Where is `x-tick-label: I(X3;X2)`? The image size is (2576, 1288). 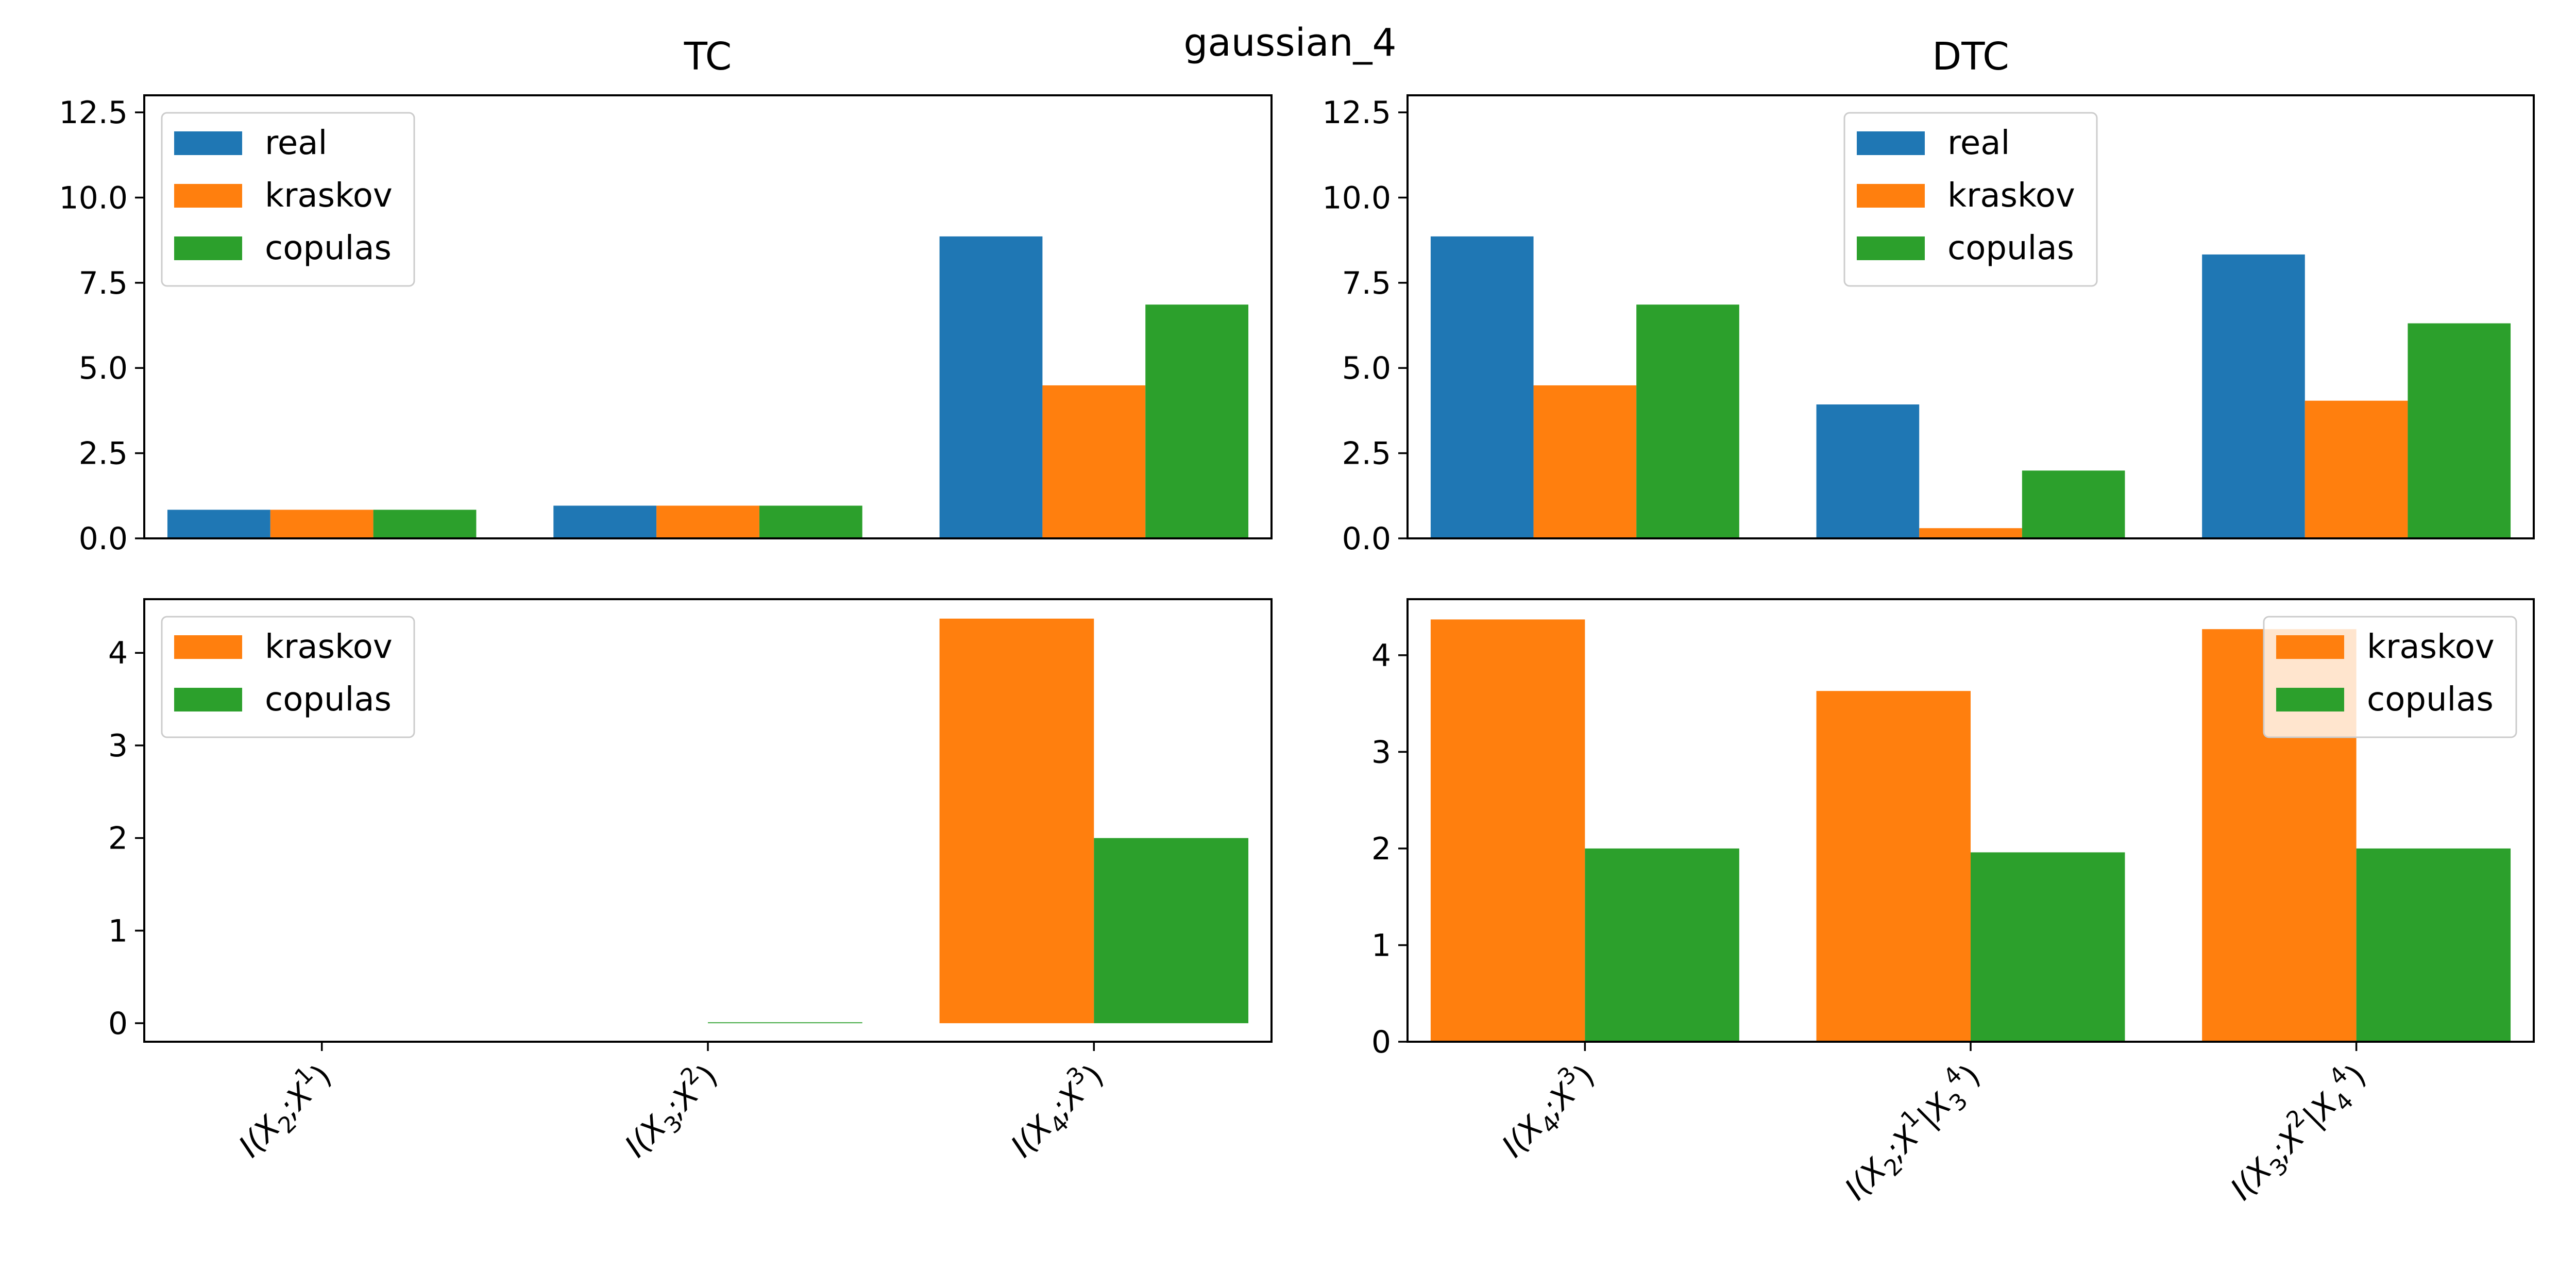
x-tick-label: I(X3;X2) is located at coordinates (671, 1111).